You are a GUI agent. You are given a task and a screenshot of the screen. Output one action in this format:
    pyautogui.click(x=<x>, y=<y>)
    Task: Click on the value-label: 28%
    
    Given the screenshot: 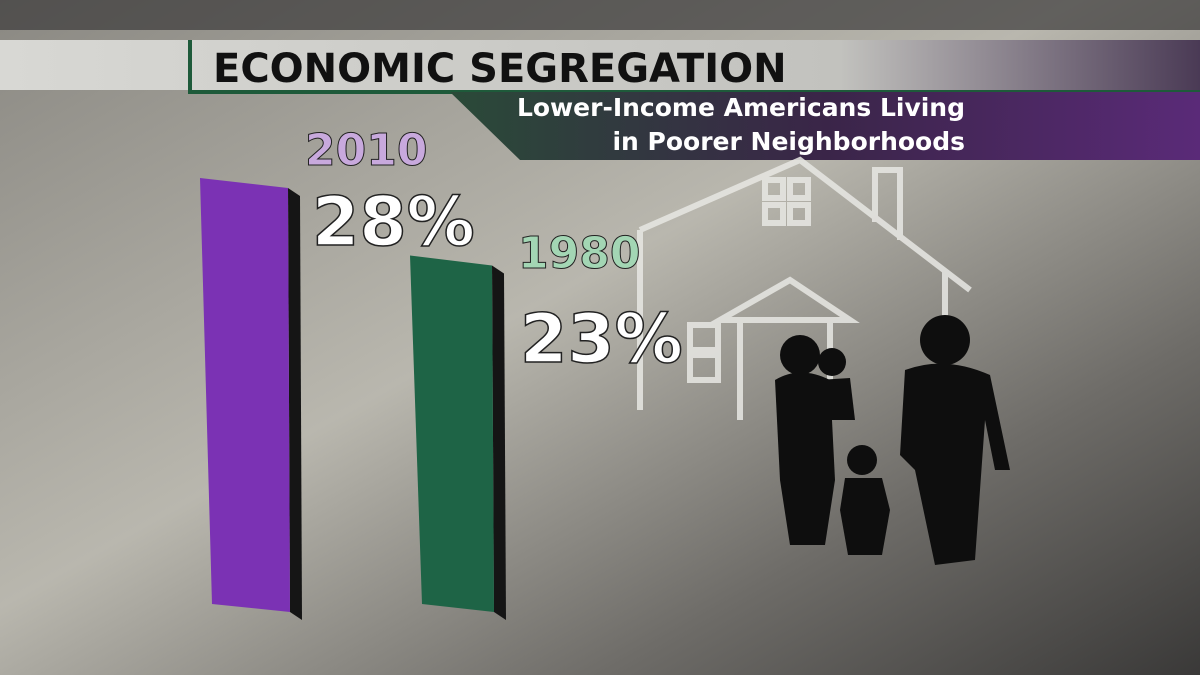 What is the action you would take?
    pyautogui.click(x=393, y=222)
    